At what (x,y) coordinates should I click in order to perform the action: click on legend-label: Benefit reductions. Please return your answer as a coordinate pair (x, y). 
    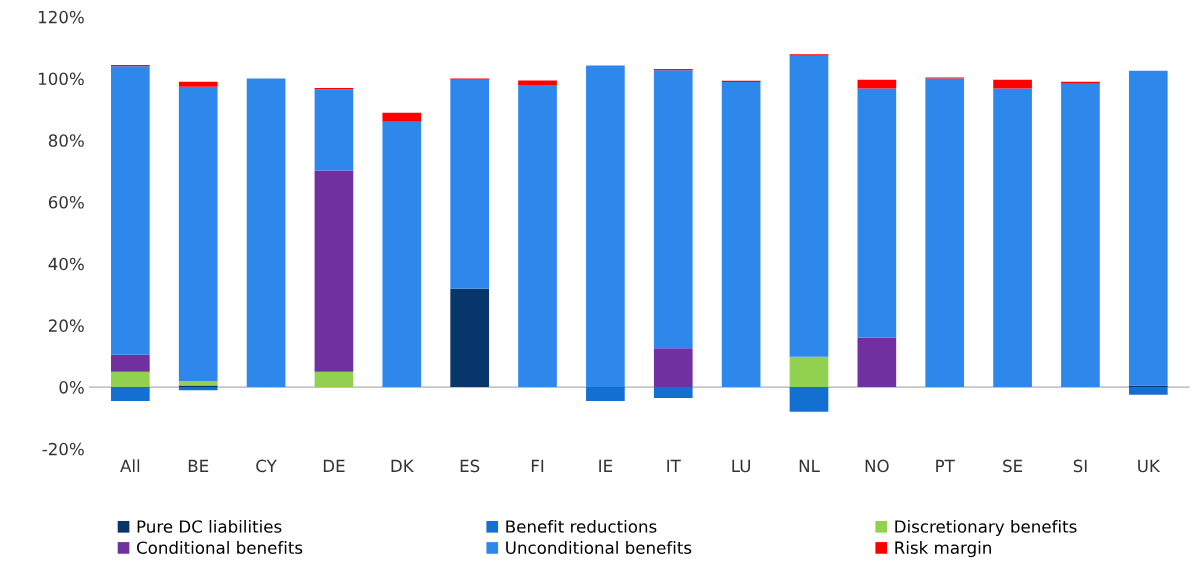
    Looking at the image, I should click on (581, 526).